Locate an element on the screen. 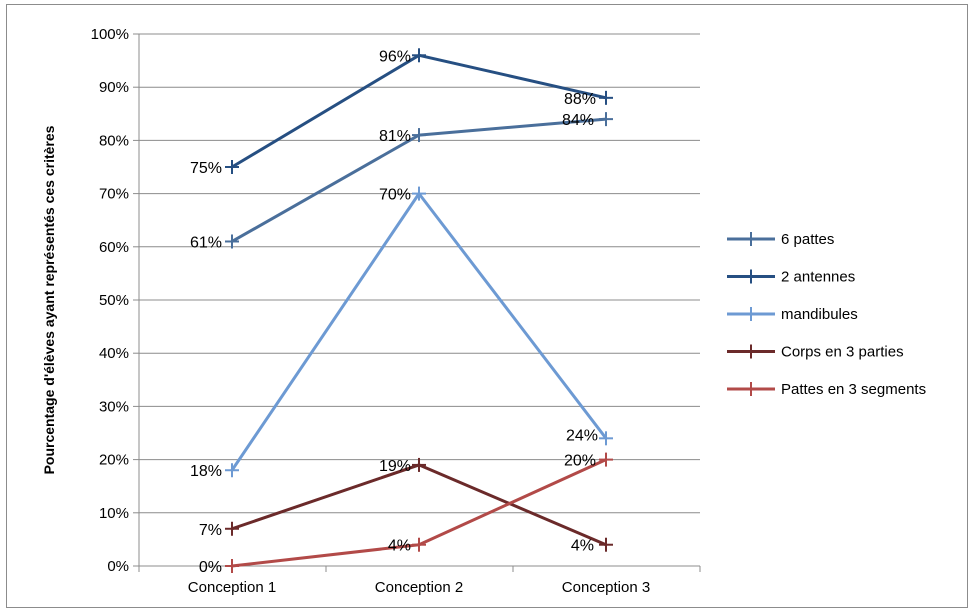  y-tick-label: 10% is located at coordinates (114, 513).